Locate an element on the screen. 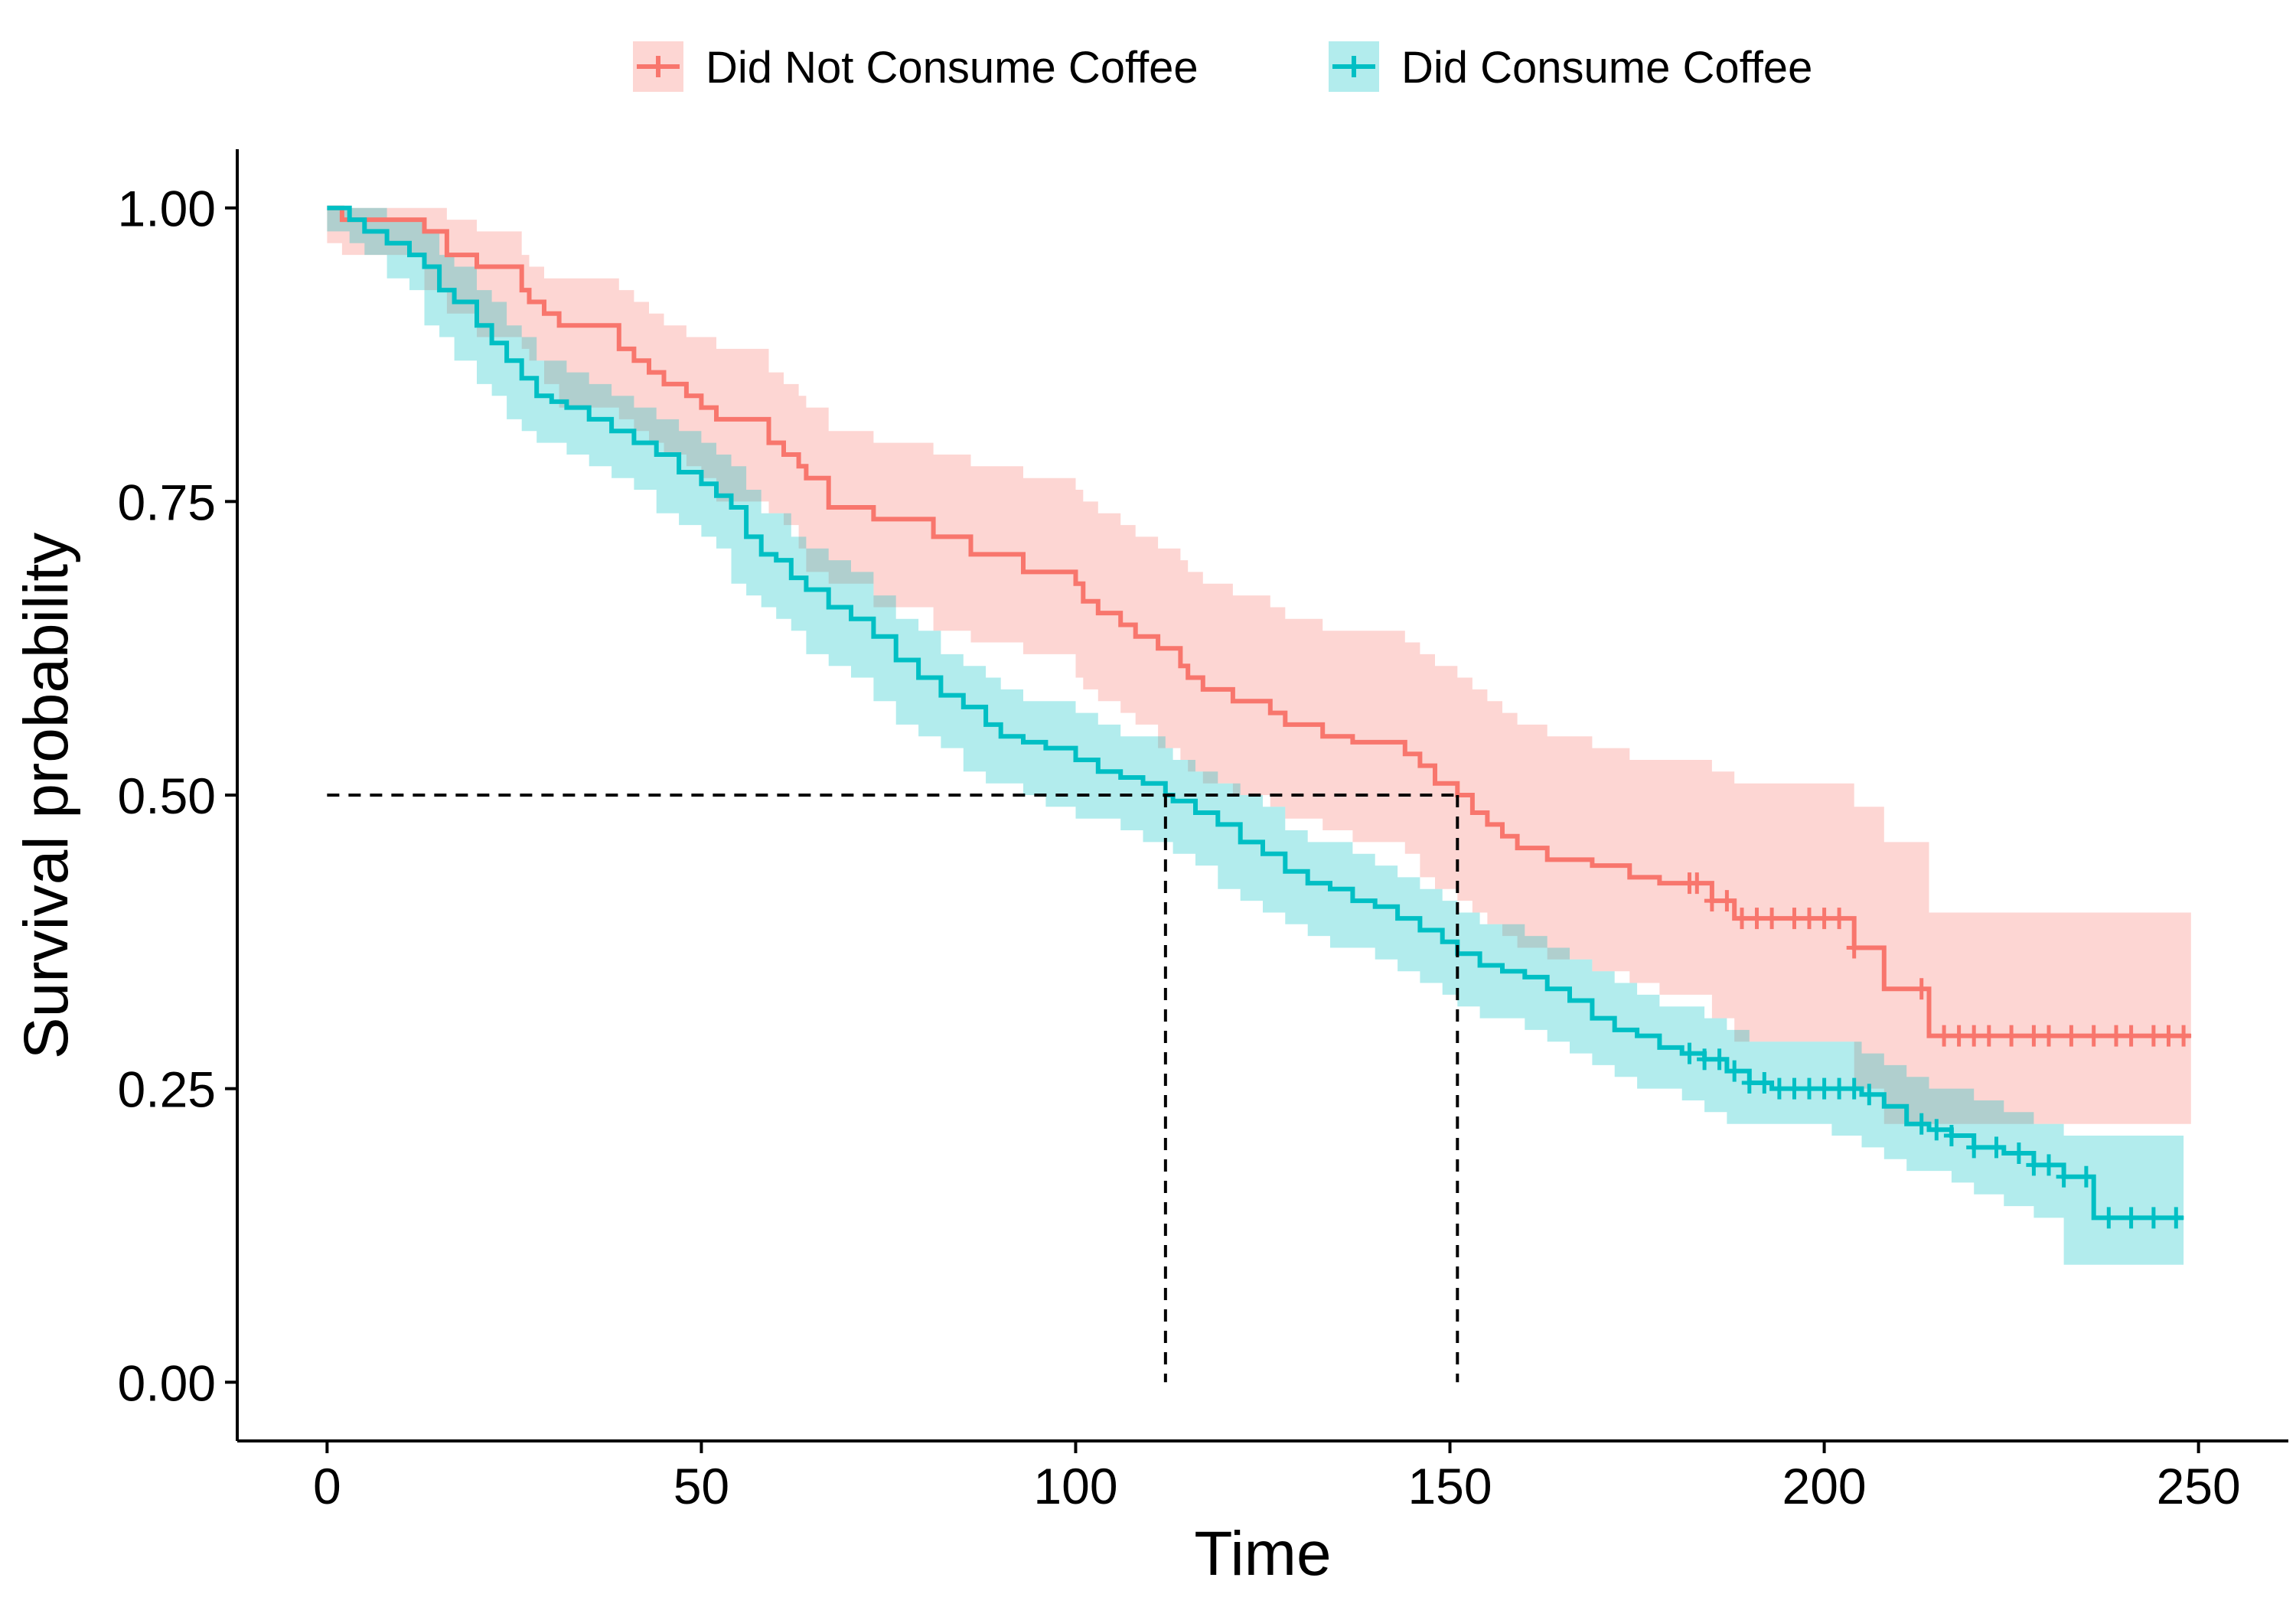 This screenshot has width=2296, height=1607. y-tick-label: 0.00 is located at coordinates (167, 1382).